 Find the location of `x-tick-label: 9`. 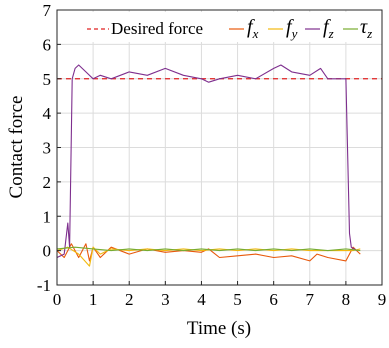

x-tick-label: 9 is located at coordinates (382, 299).